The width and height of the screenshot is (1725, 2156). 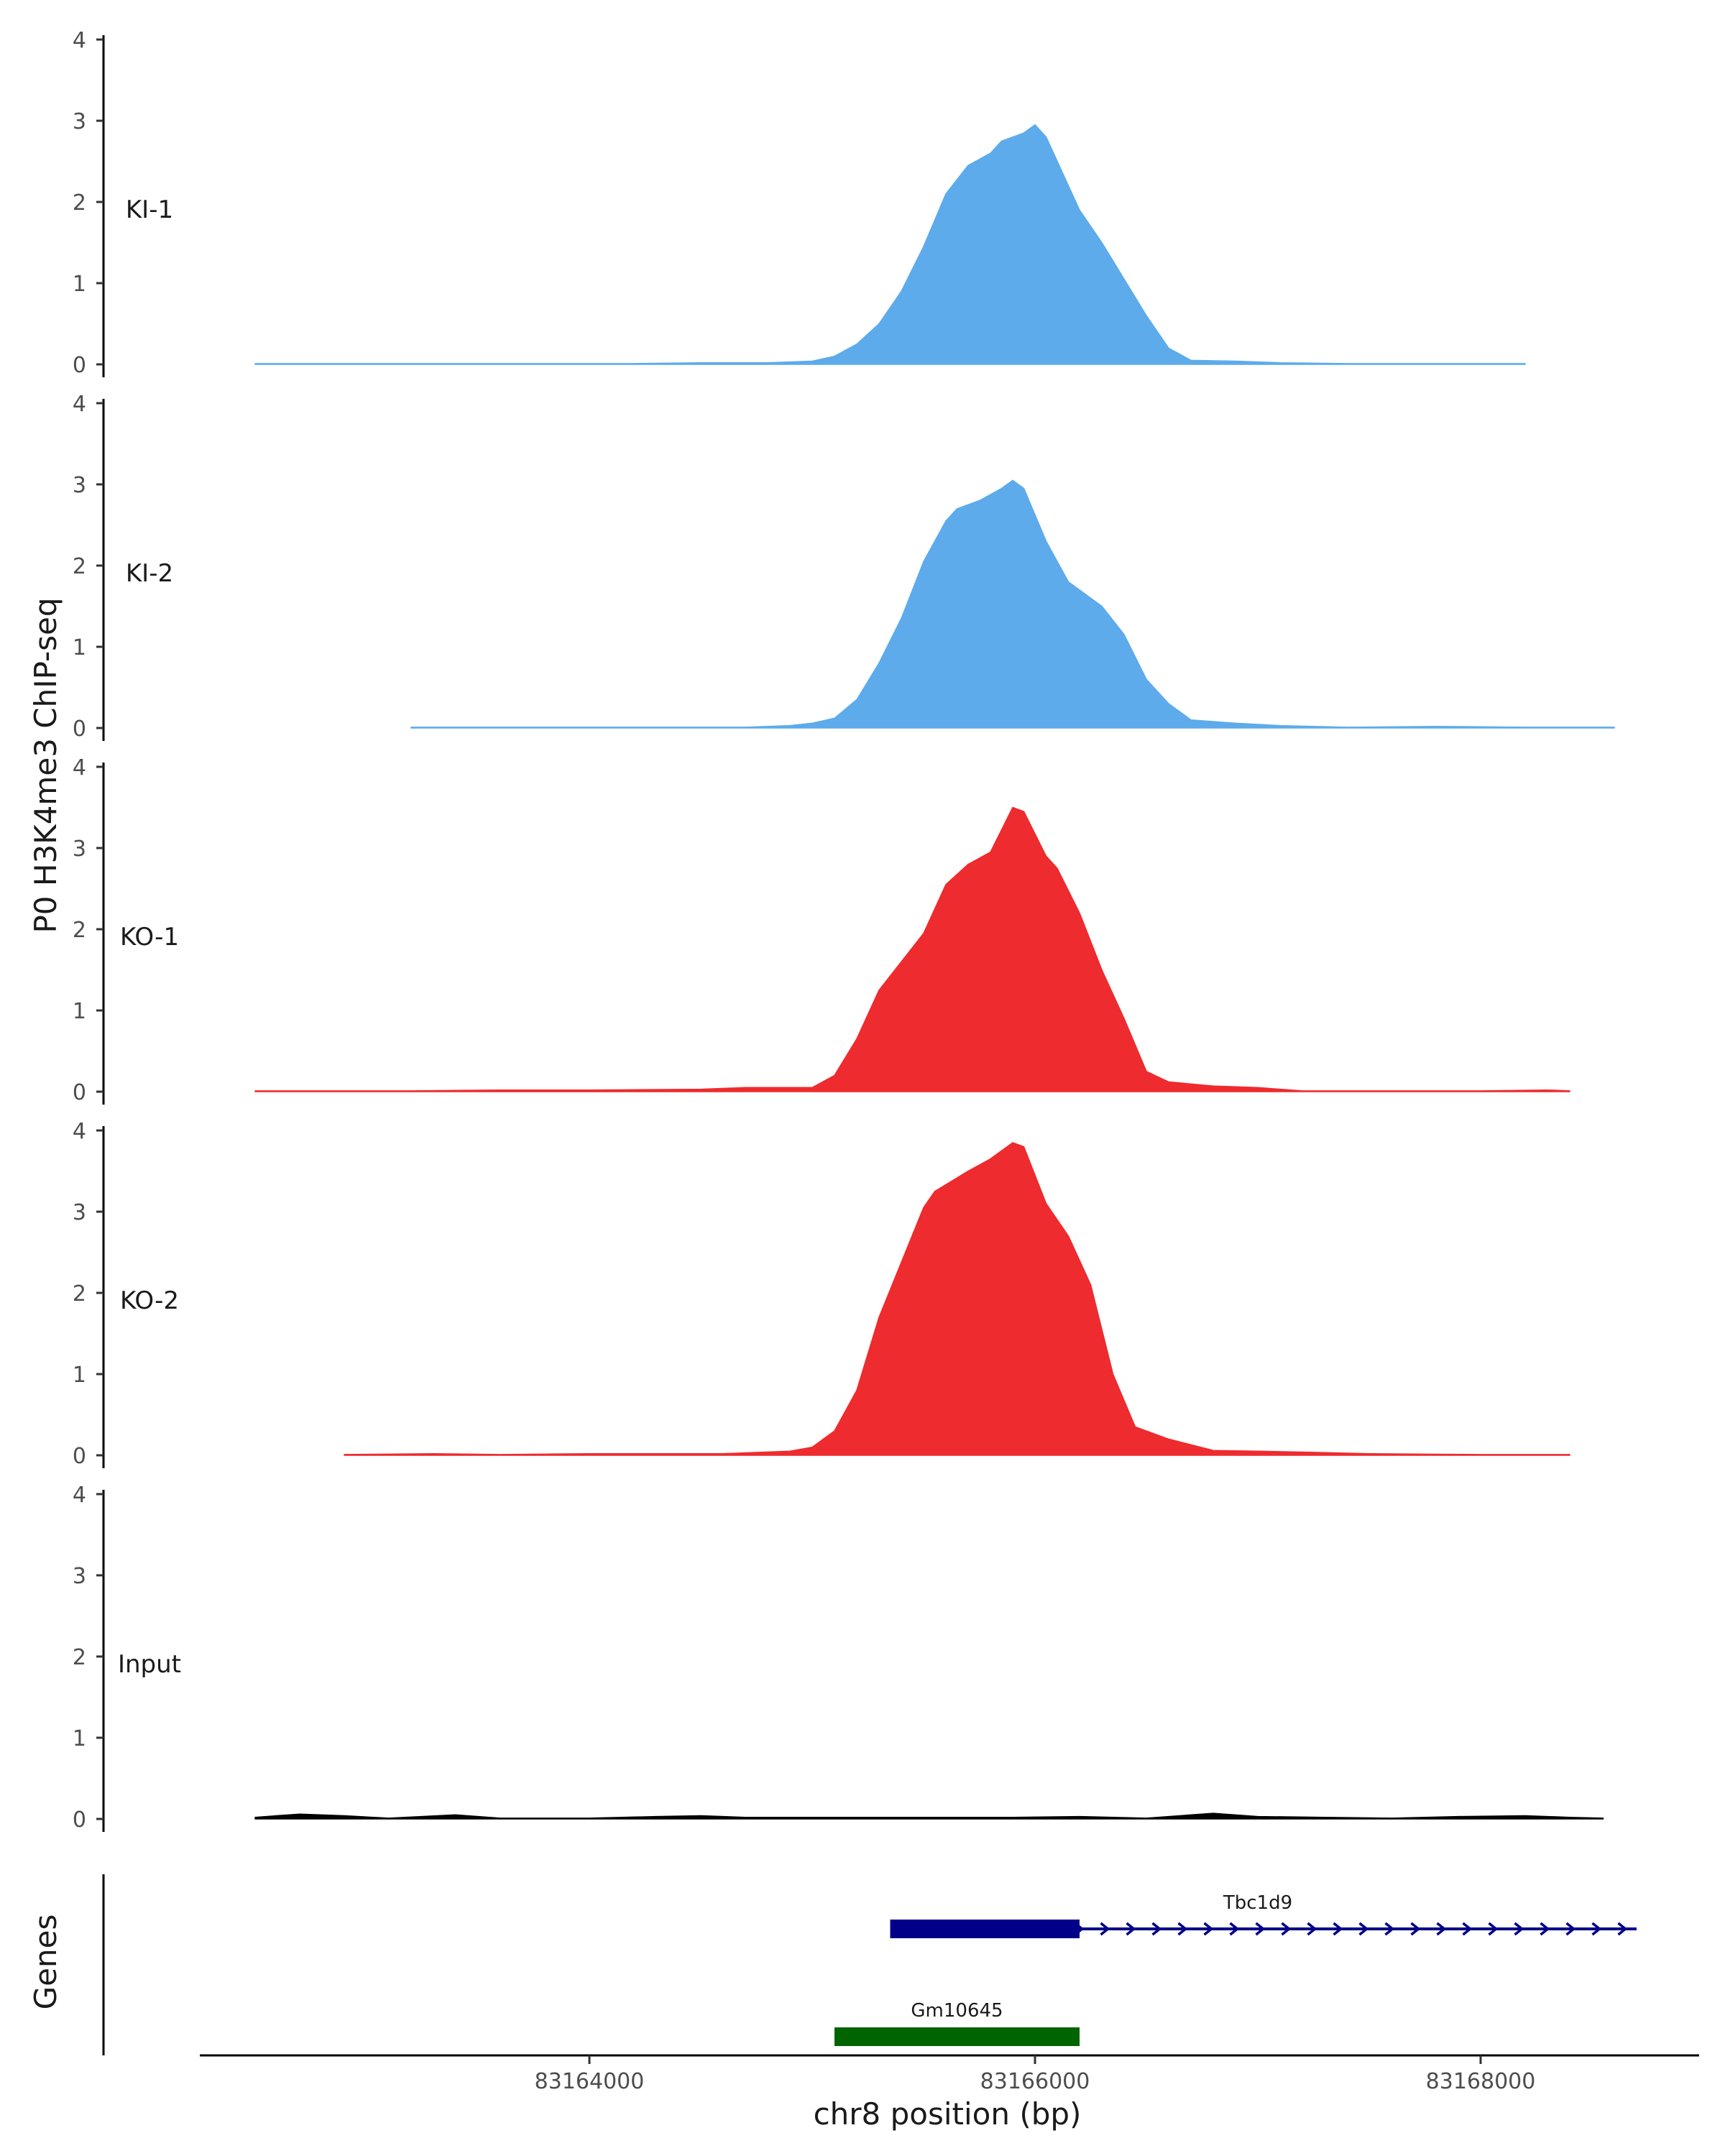 What do you see at coordinates (45, 1963) in the screenshot?
I see `genes-track-title: Genes` at bounding box center [45, 1963].